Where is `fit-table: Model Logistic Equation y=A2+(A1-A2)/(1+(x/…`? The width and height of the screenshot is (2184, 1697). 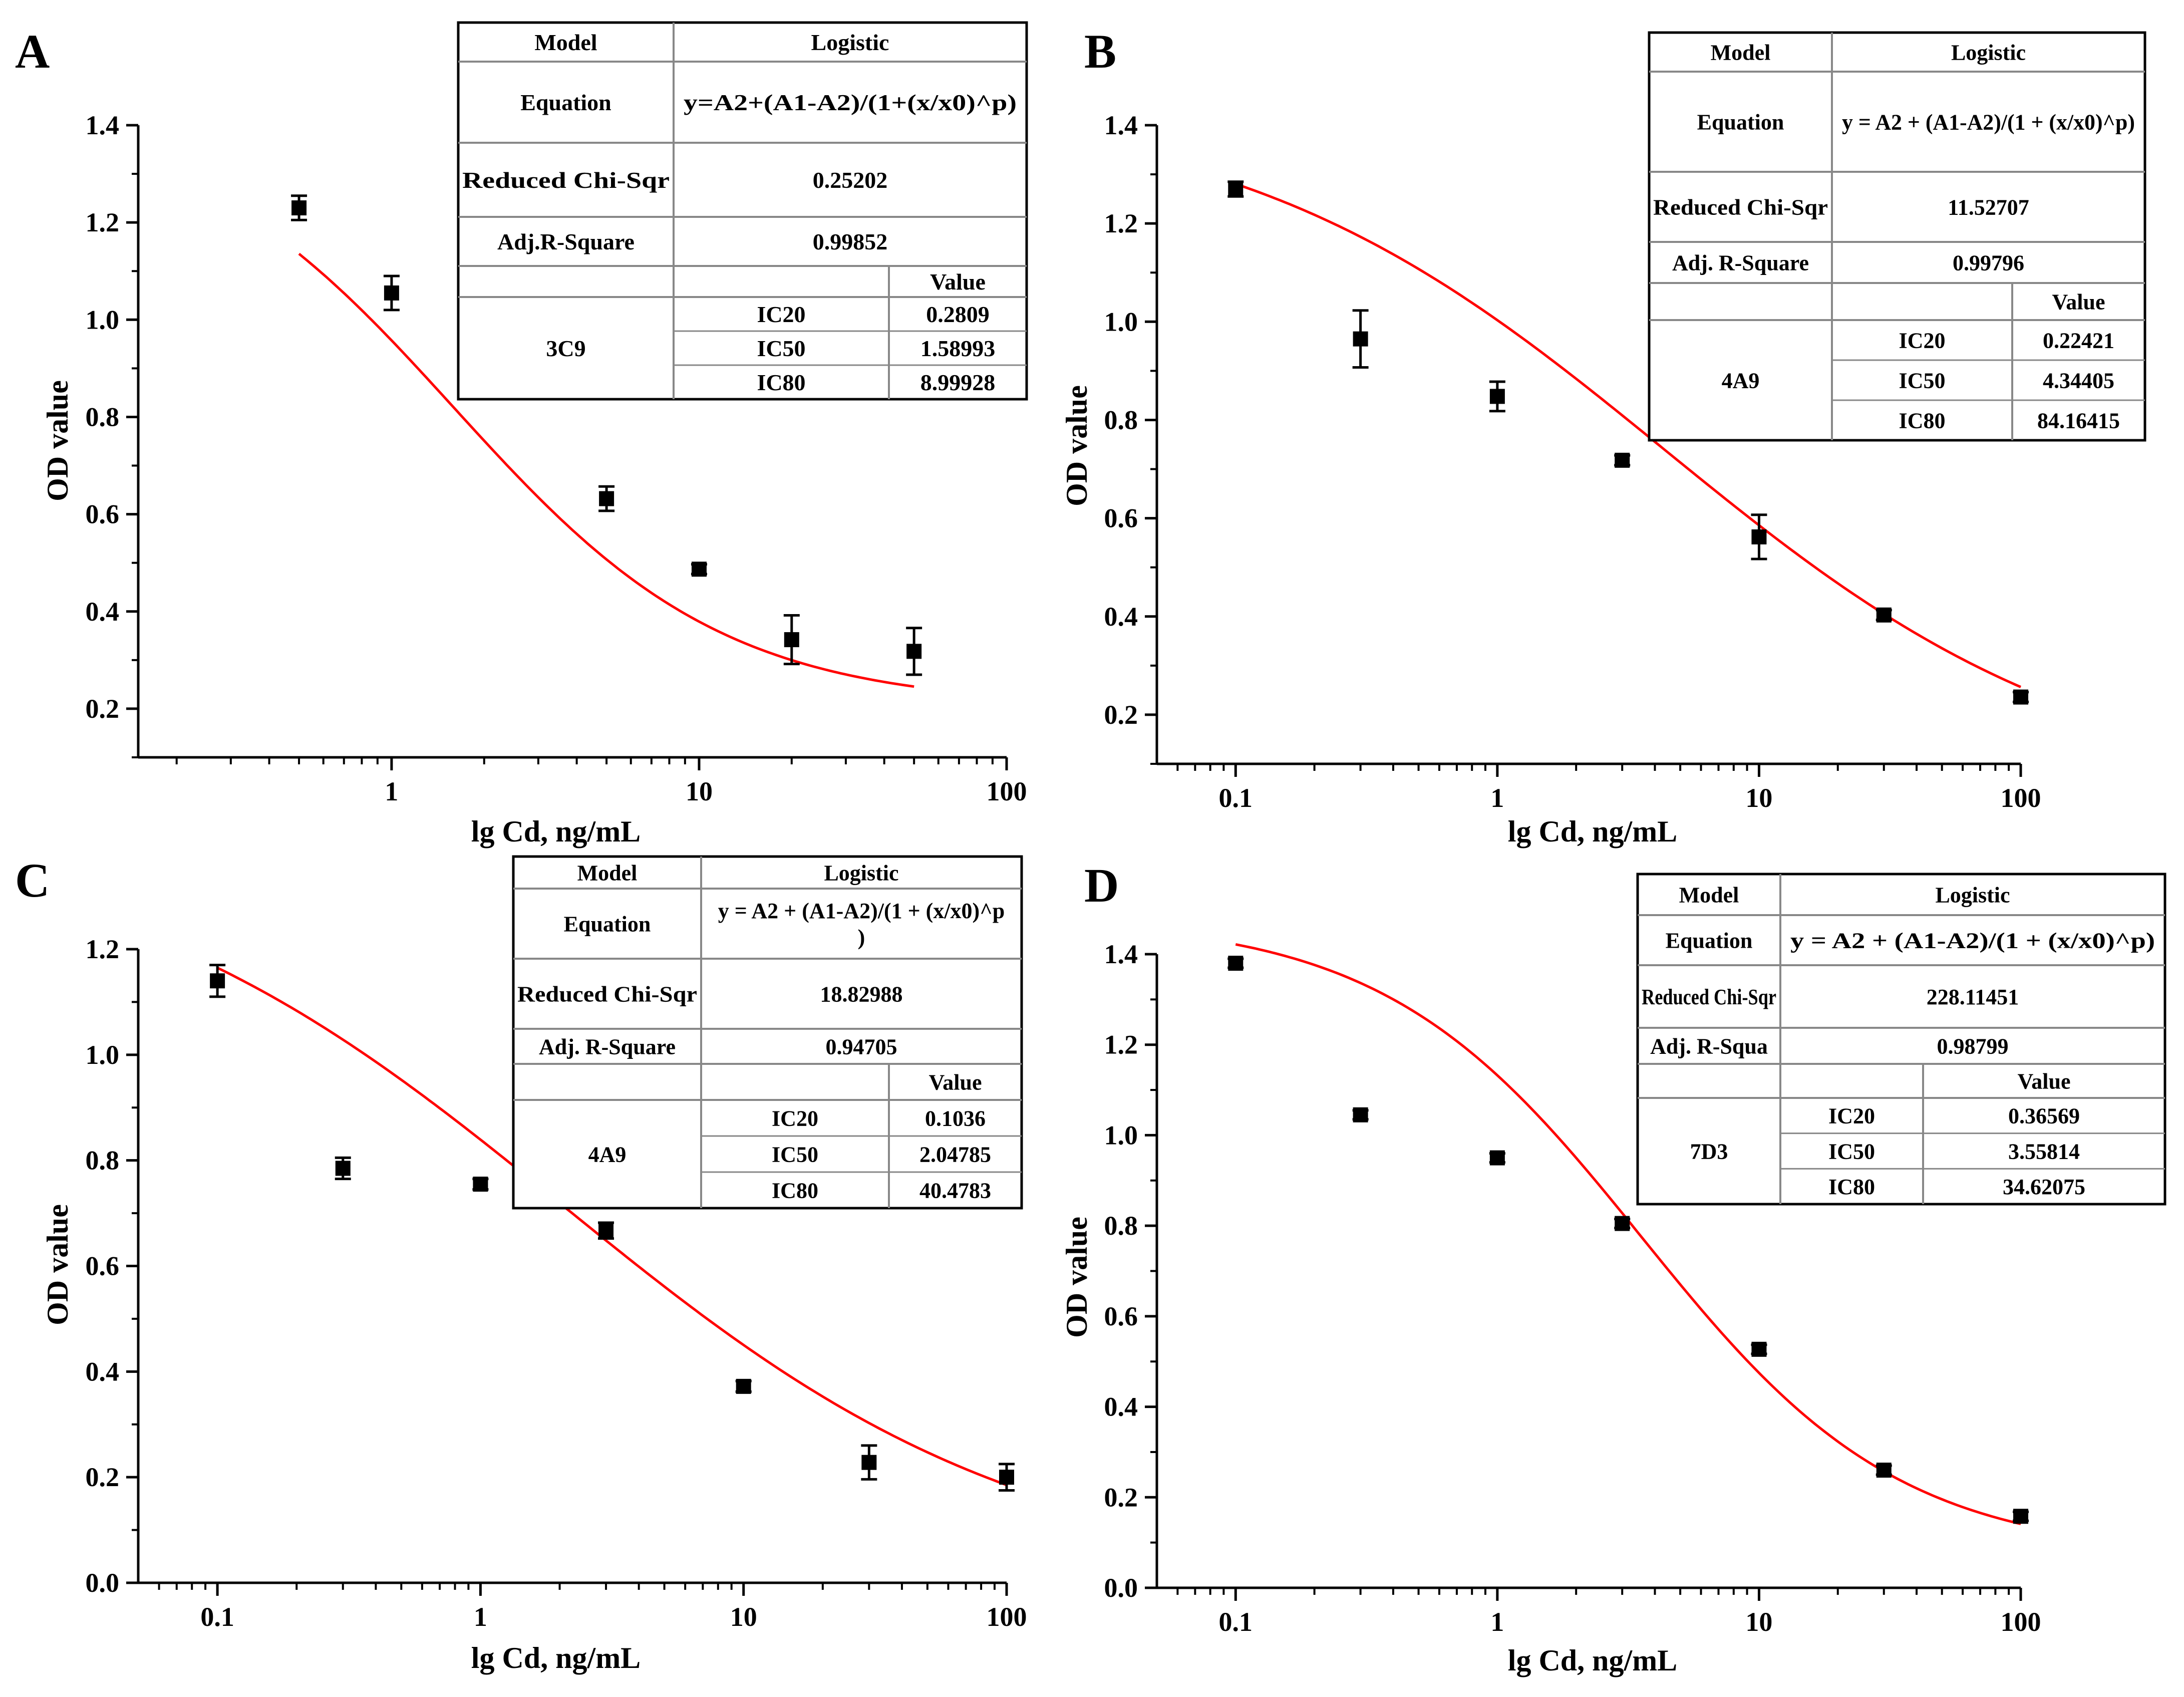 fit-table: Model Logistic Equation y=A2+(A1-A2)/(1+(x/… is located at coordinates (743, 211).